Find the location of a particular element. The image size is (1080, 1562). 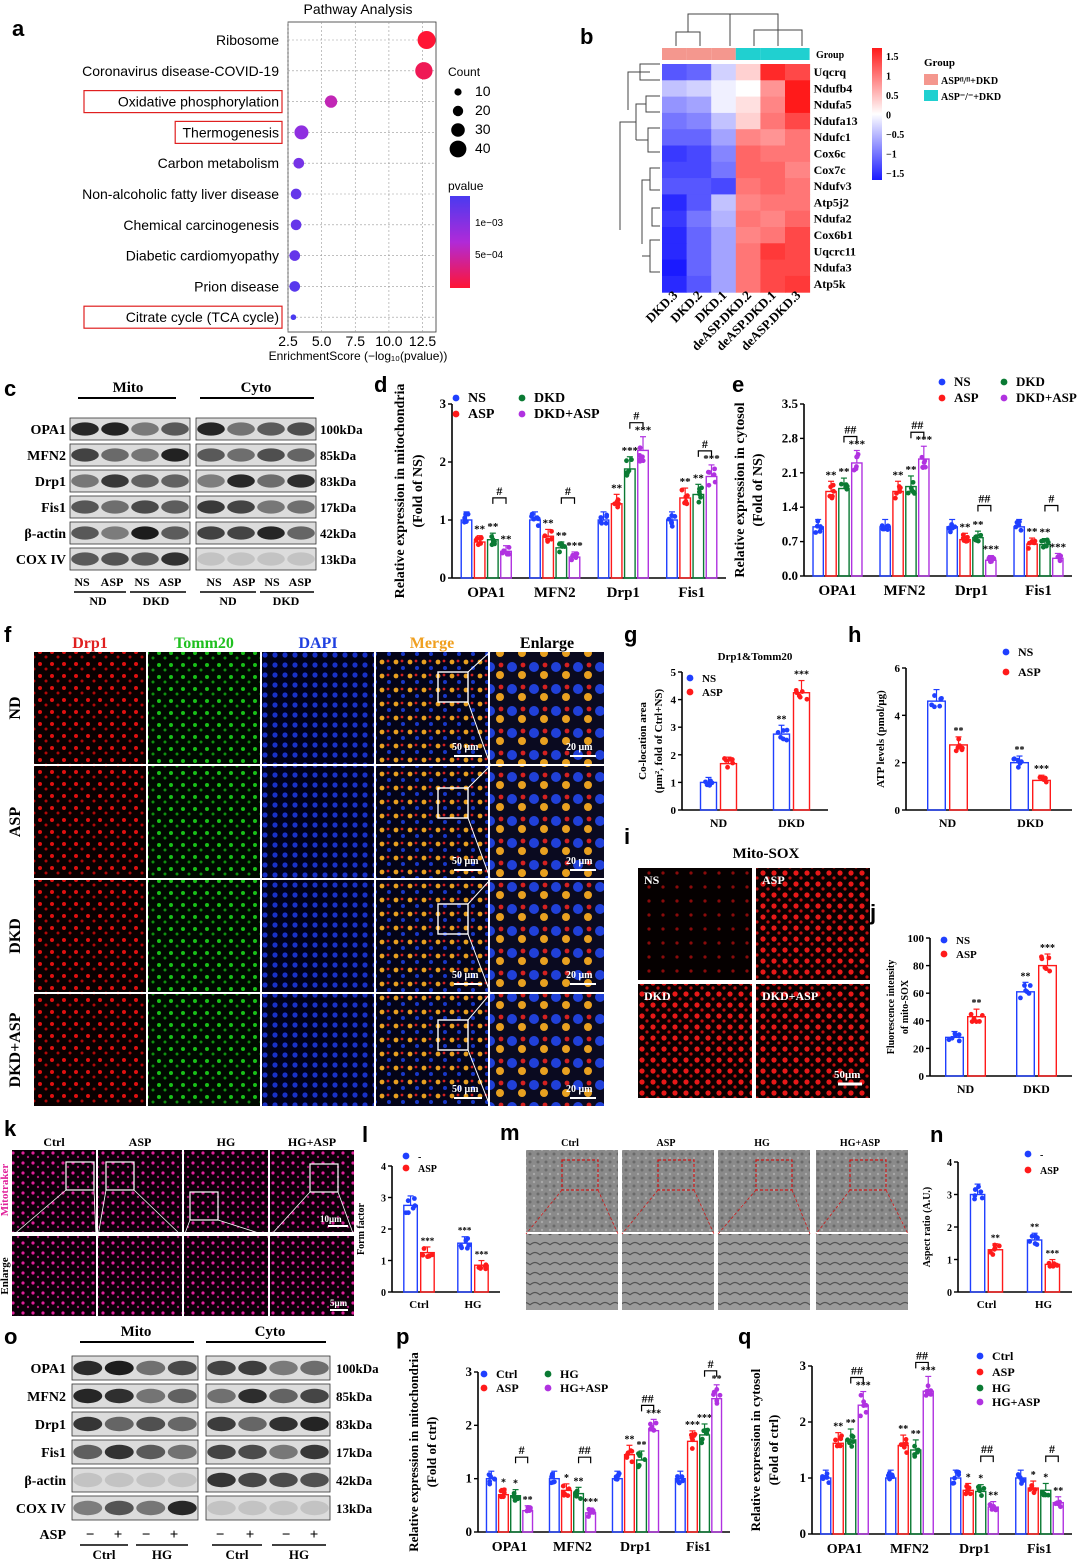

panel-k-zoom-box is located at coordinates (204, 1206).